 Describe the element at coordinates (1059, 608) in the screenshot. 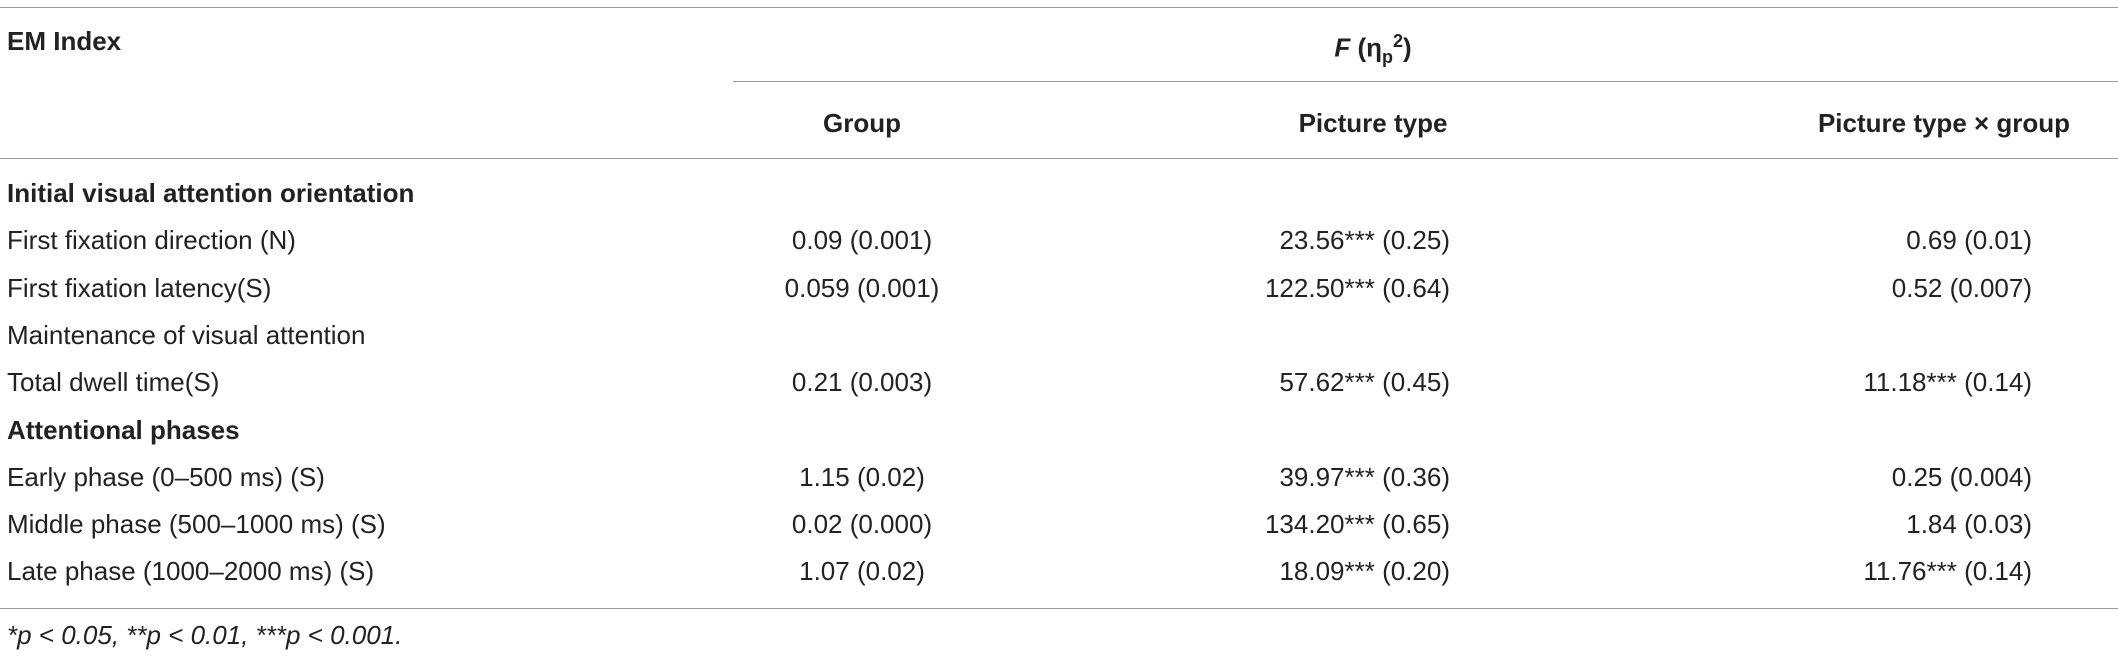

I see `bottom-rule` at that location.